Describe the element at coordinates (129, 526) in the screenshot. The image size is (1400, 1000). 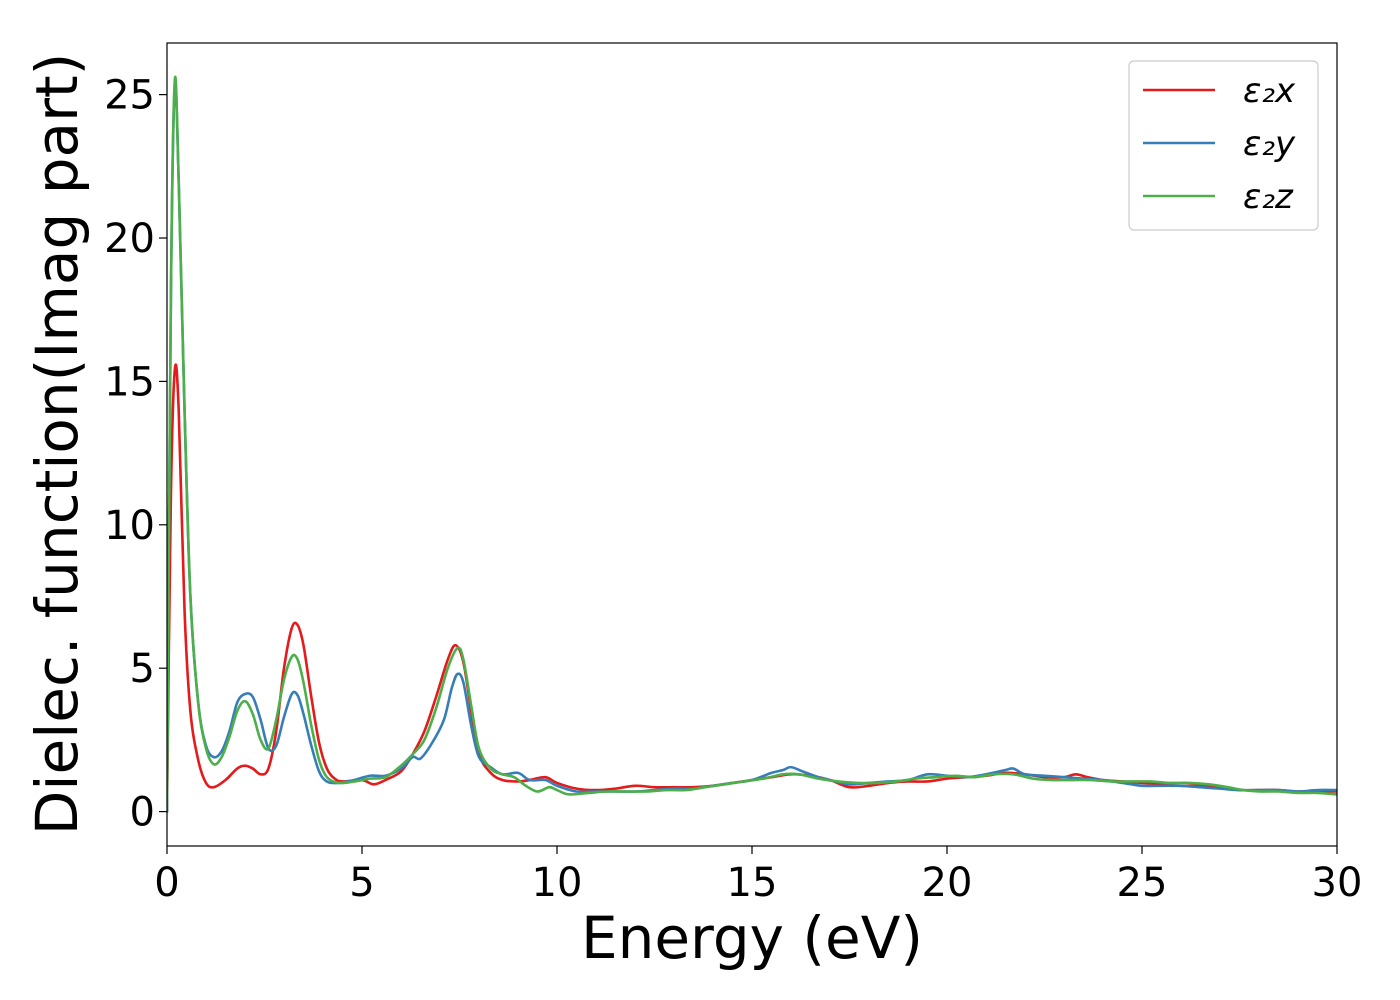
I see `y-tick-label: 10` at that location.